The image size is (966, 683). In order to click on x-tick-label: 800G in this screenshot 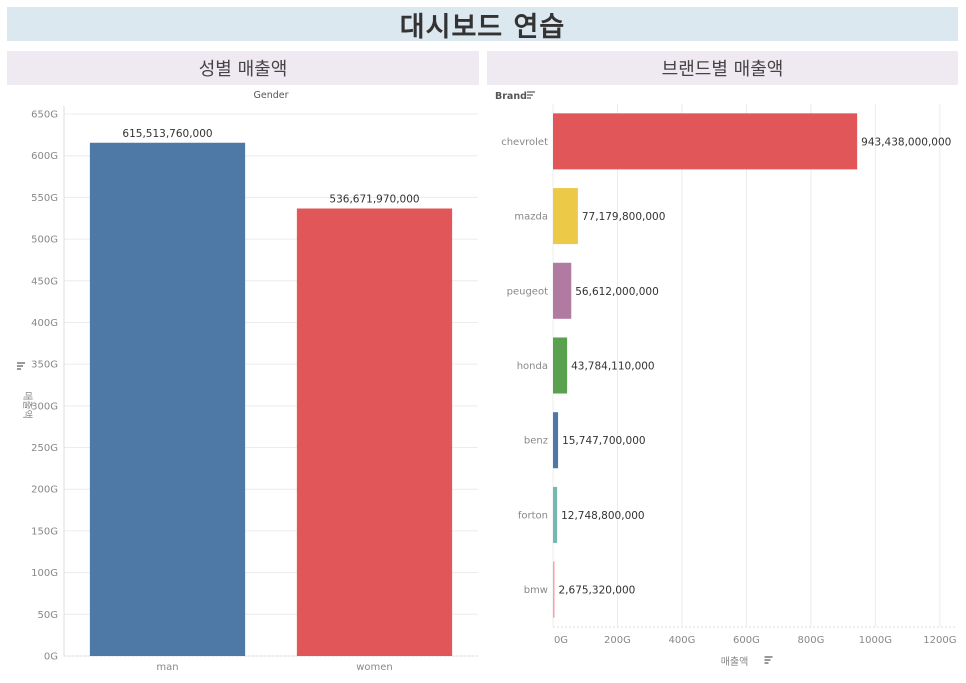, I will do `click(810, 640)`.